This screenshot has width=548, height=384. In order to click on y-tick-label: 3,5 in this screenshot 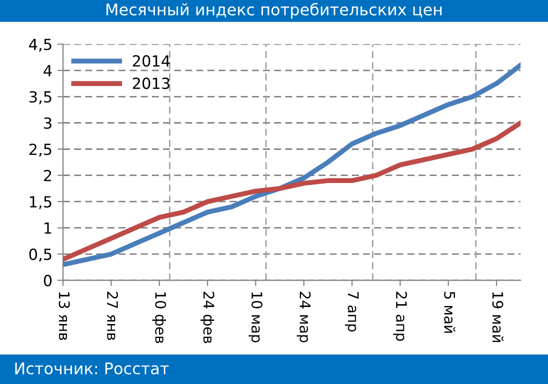, I will do `click(40, 97)`.